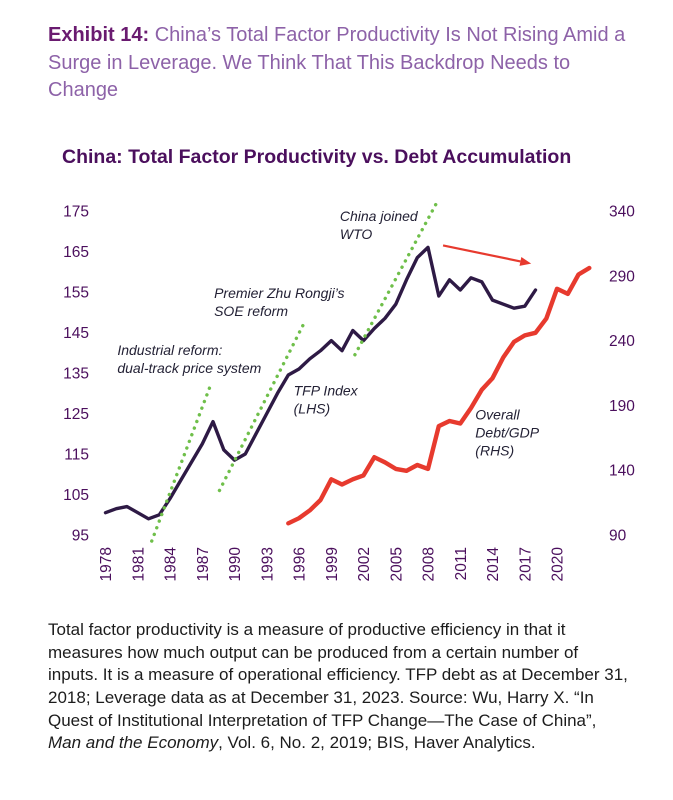 This screenshot has width=673, height=800. I want to click on chart-annotation: TFP Index (LHS), so click(326, 399).